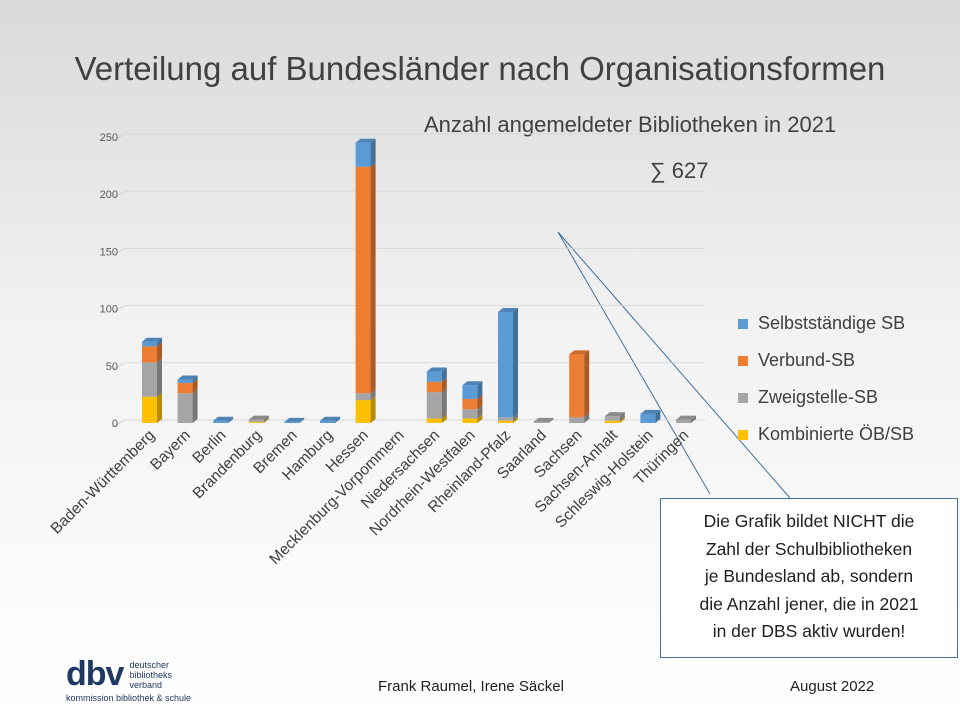  I want to click on x-tick-label: Baden-Württemberg, so click(103, 482).